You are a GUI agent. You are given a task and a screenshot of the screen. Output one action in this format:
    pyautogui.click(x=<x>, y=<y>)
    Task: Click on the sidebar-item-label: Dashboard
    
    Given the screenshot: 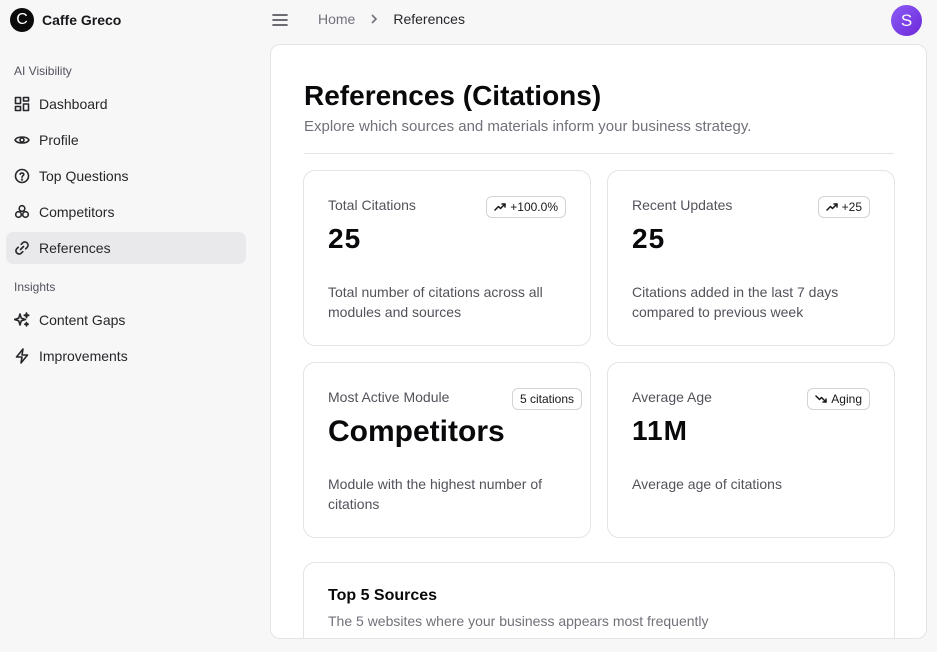 What is the action you would take?
    pyautogui.click(x=73, y=104)
    